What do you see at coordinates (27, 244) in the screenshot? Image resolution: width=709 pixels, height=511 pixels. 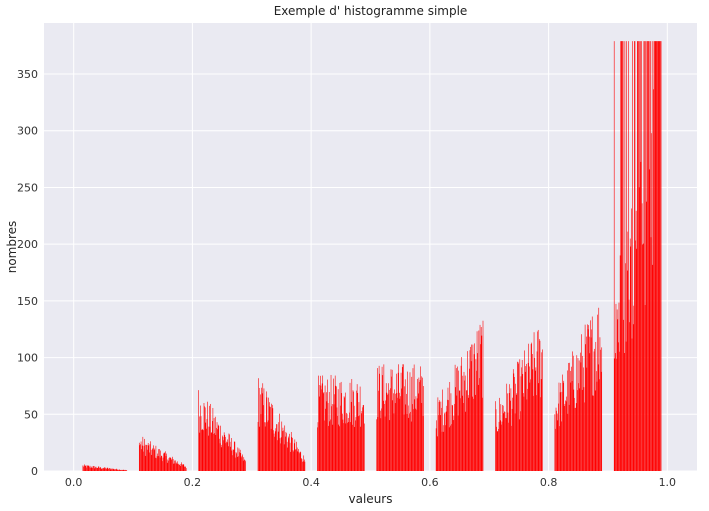 I see `y-tick-label: 200` at bounding box center [27, 244].